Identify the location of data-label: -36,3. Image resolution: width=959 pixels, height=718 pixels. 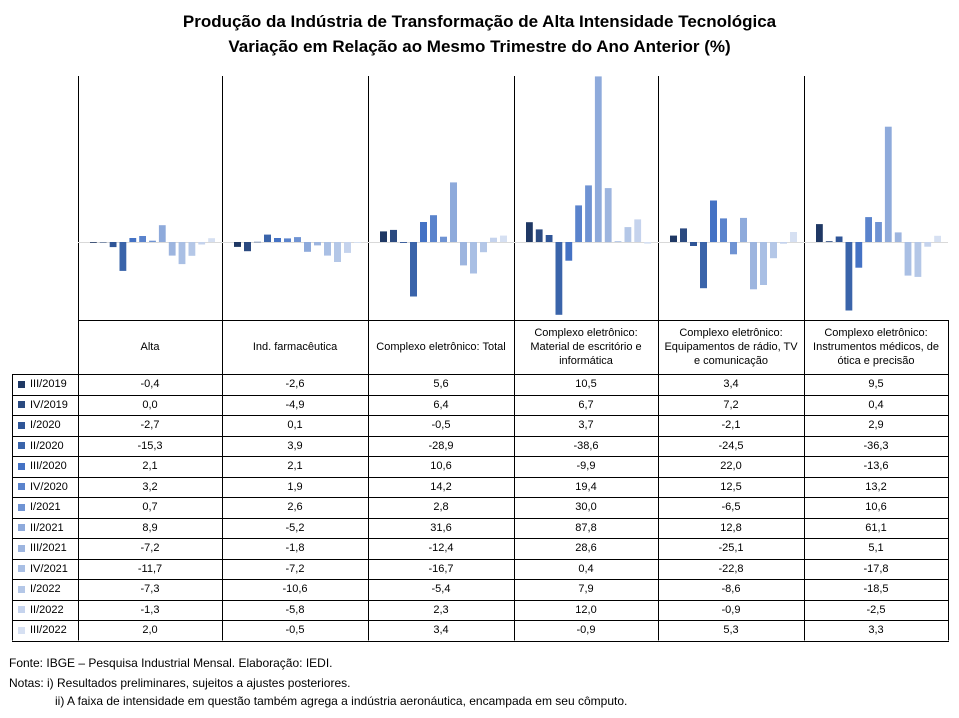
(876, 445).